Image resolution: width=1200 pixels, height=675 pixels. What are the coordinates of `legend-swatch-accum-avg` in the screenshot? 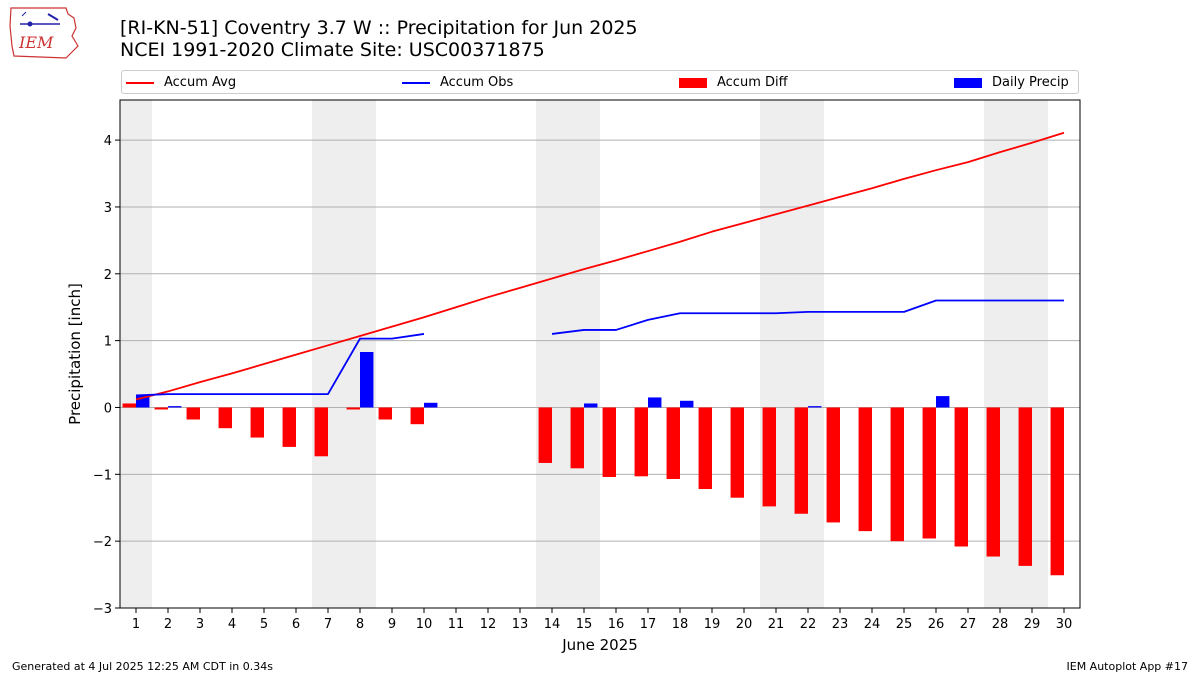 It's located at (140, 83).